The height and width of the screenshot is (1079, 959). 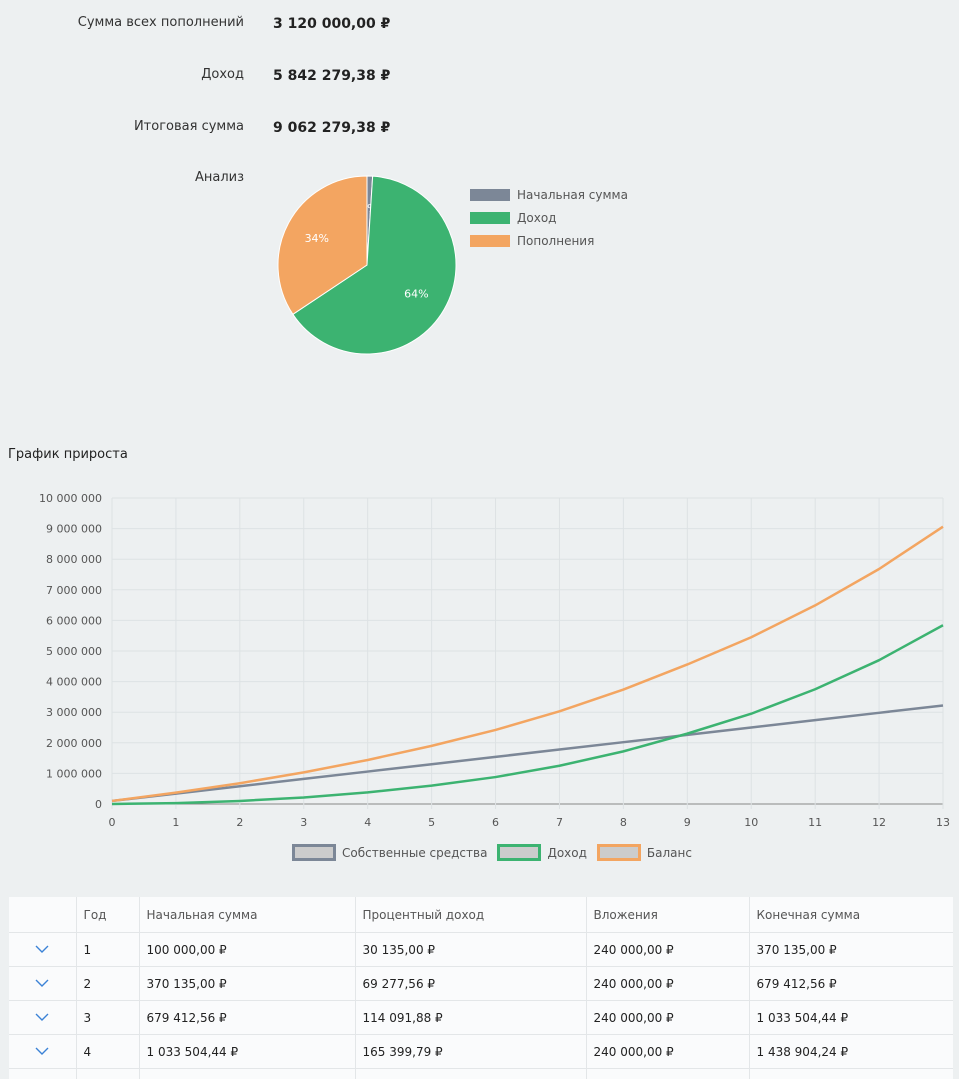 What do you see at coordinates (567, 852) in the screenshot?
I see `line-legend-label: Доход` at bounding box center [567, 852].